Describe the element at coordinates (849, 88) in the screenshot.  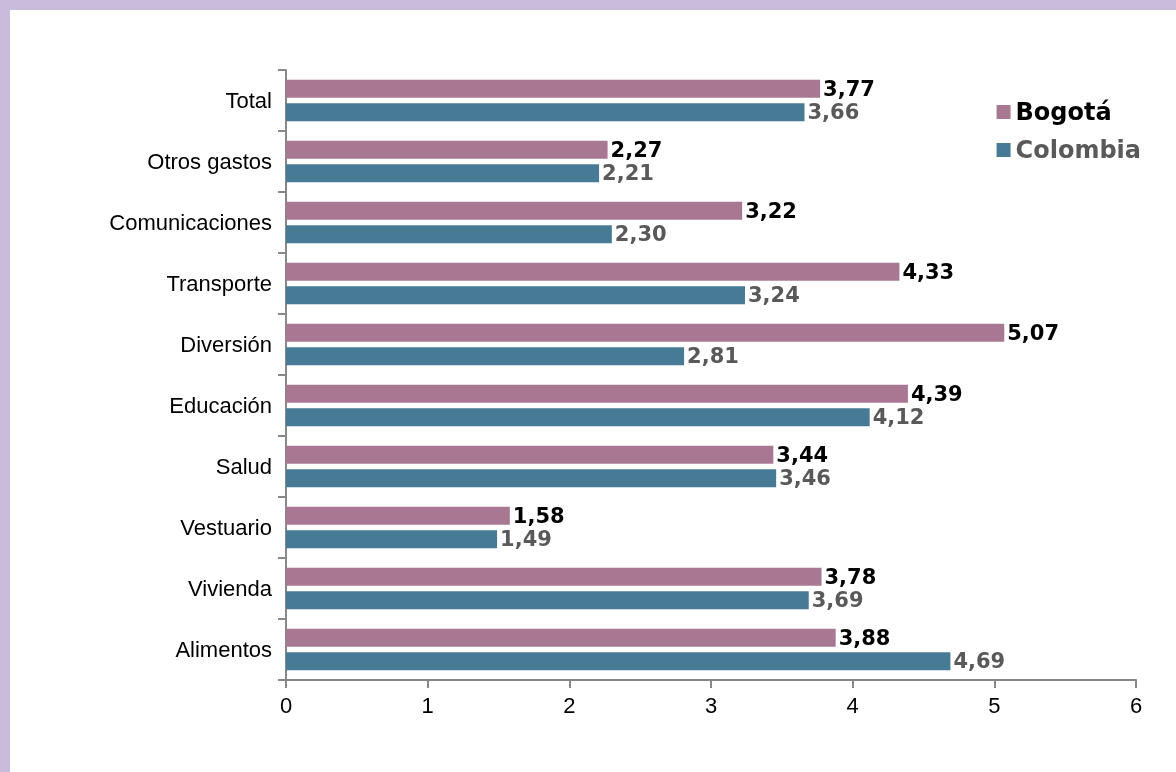
I see `data-label: 3,77` at that location.